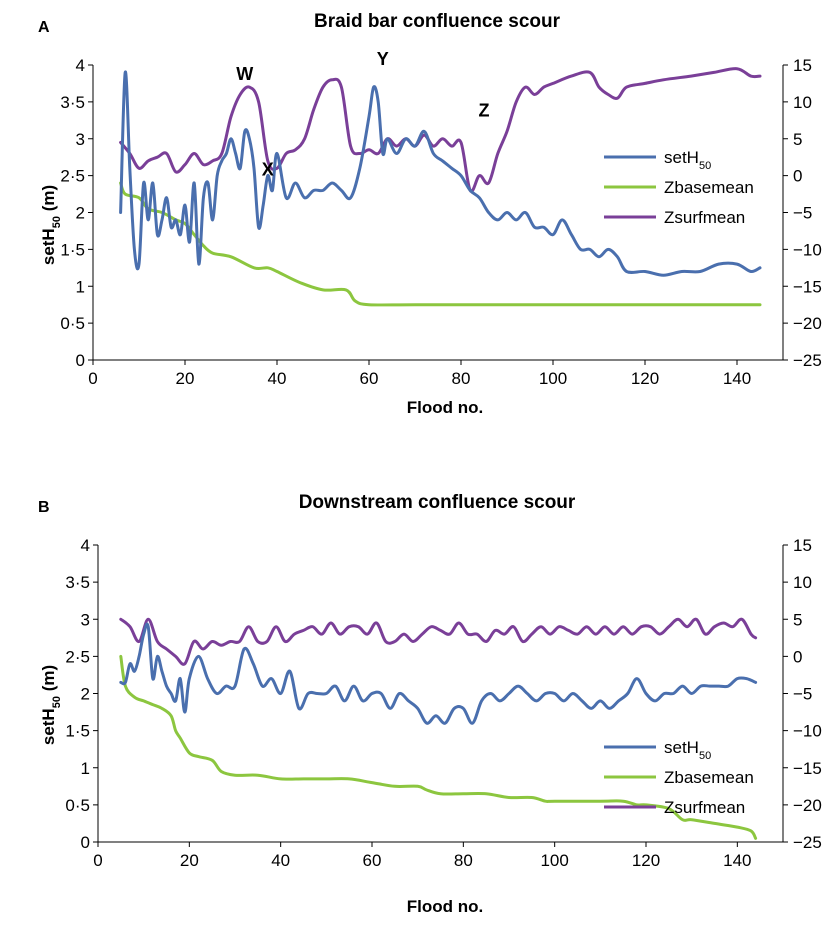 The image size is (837, 931). Describe the element at coordinates (362, 114) in the screenshot. I see `panel-a-annotations: W X Y Z` at that location.